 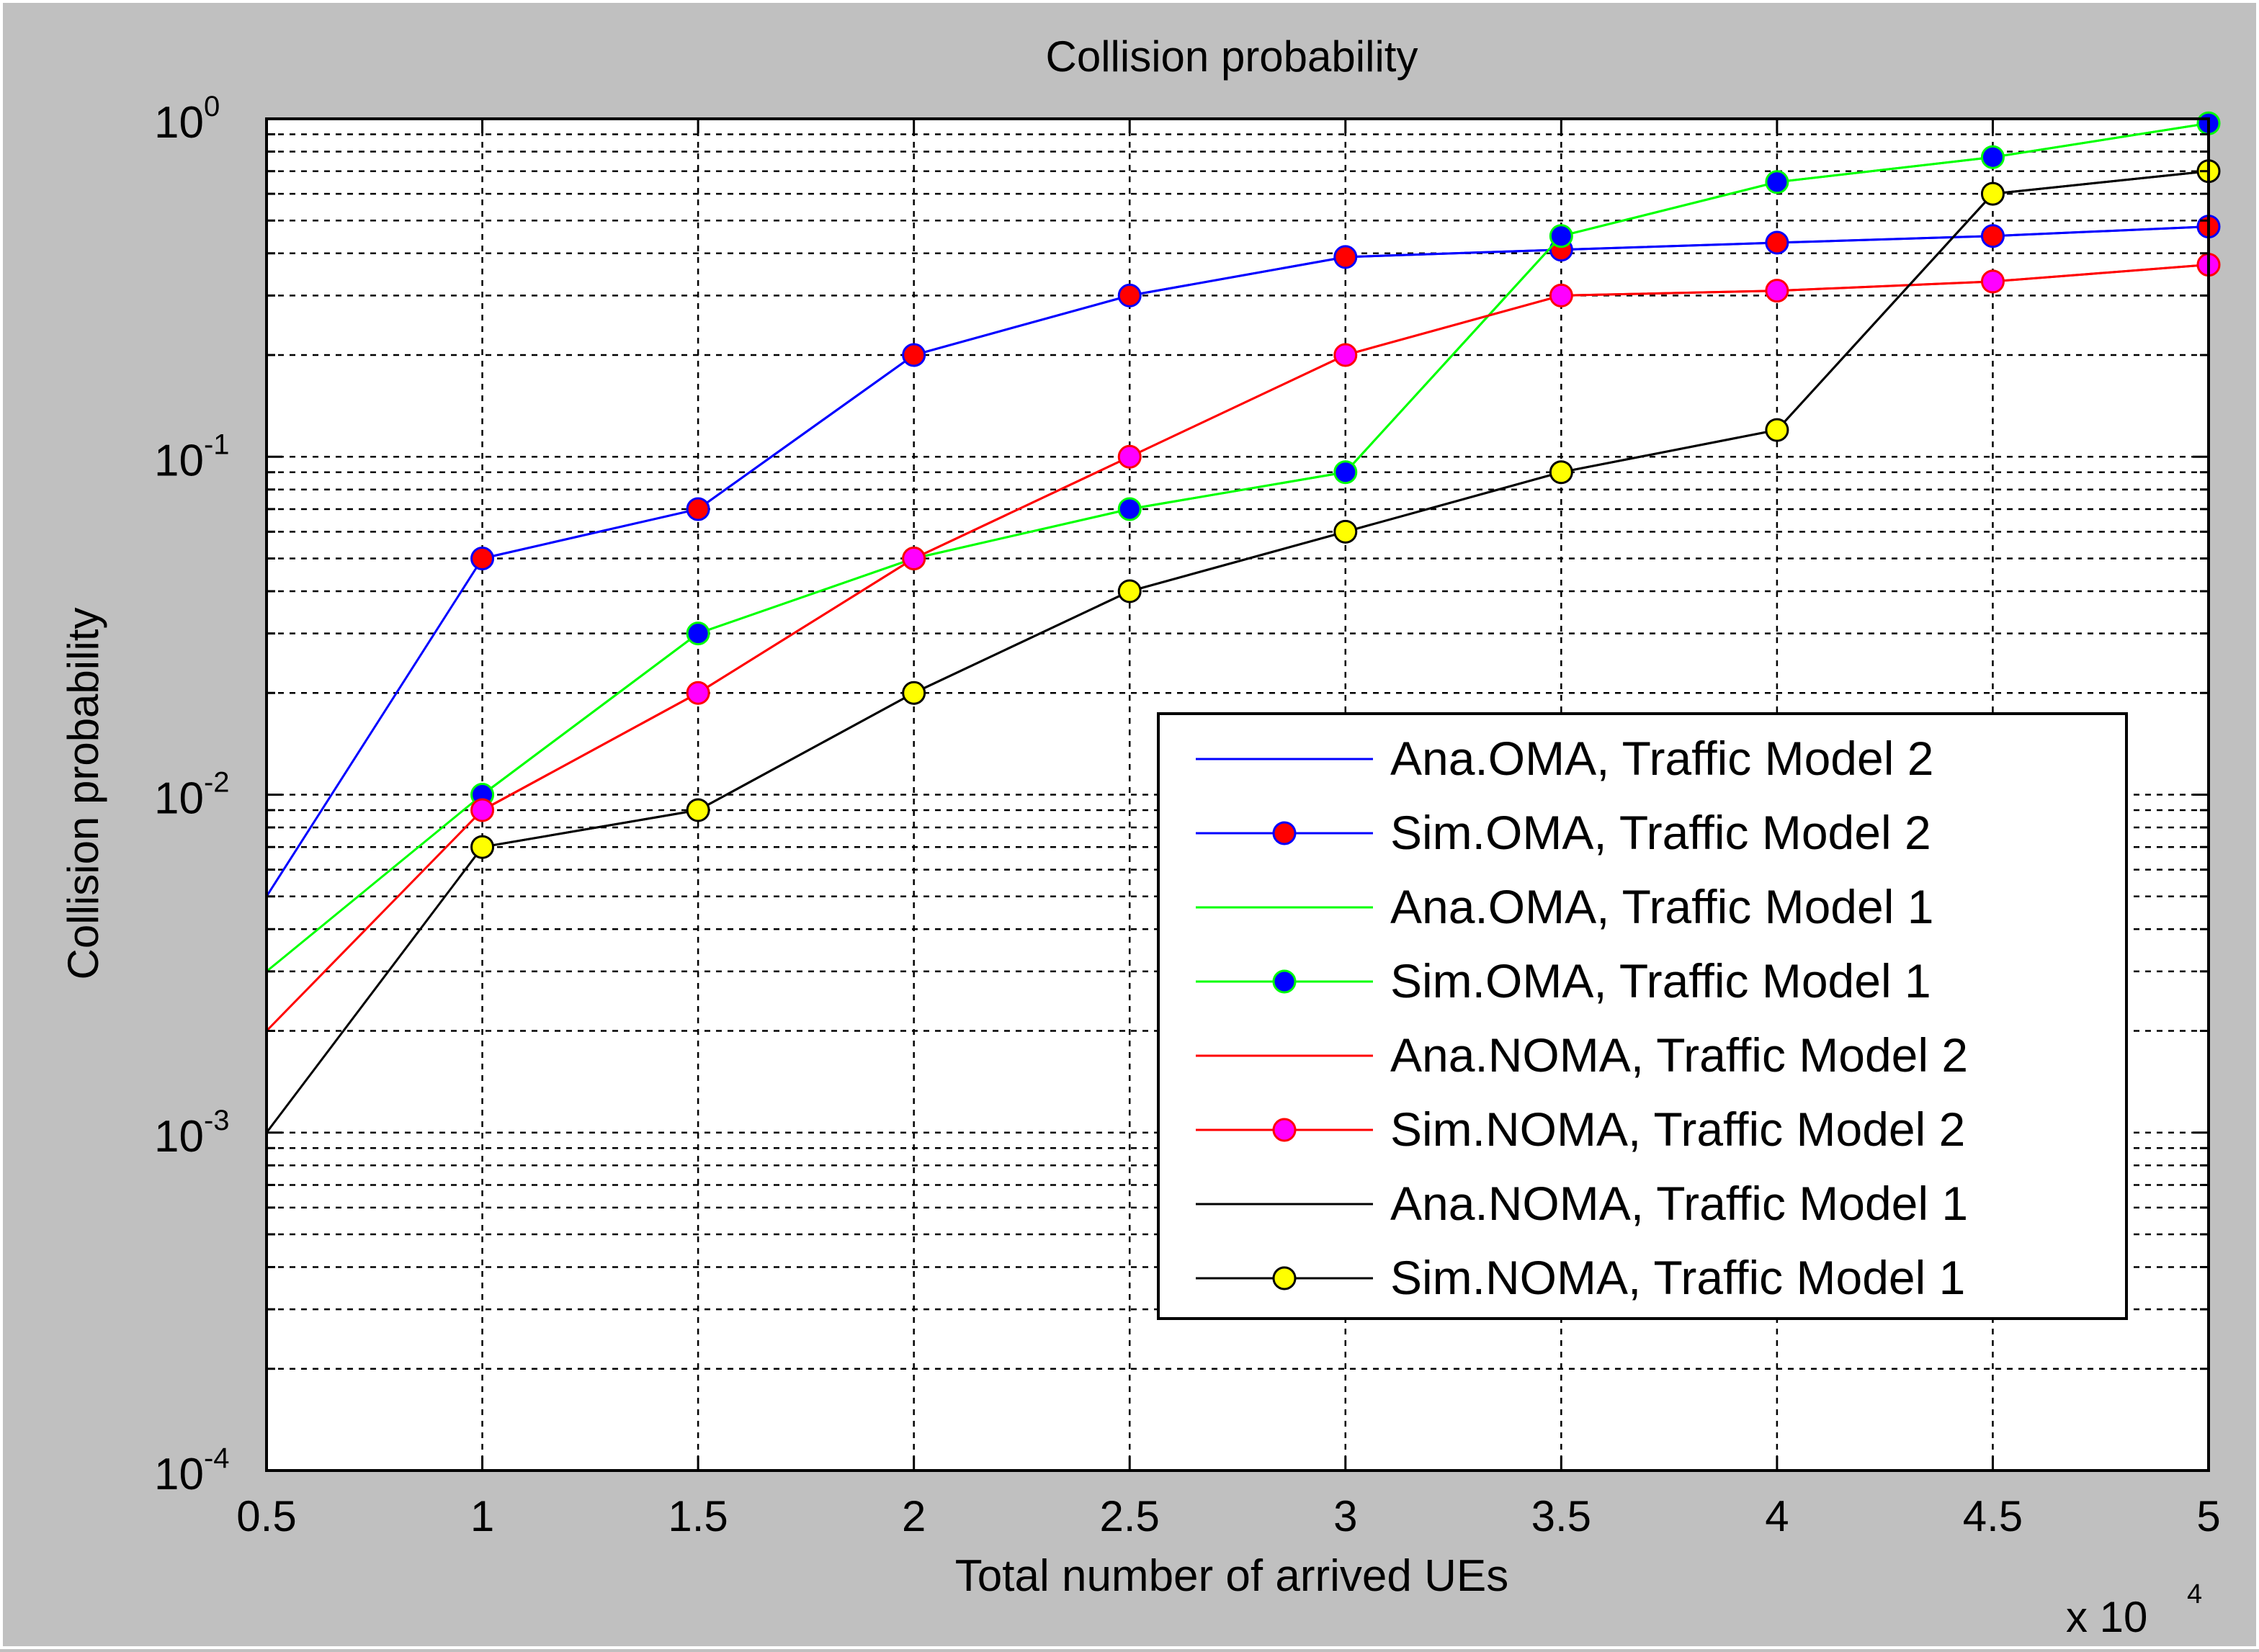 What do you see at coordinates (1660, 832) in the screenshot?
I see `legend-label-2: Sim.OMA, Traffic Model 2` at bounding box center [1660, 832].